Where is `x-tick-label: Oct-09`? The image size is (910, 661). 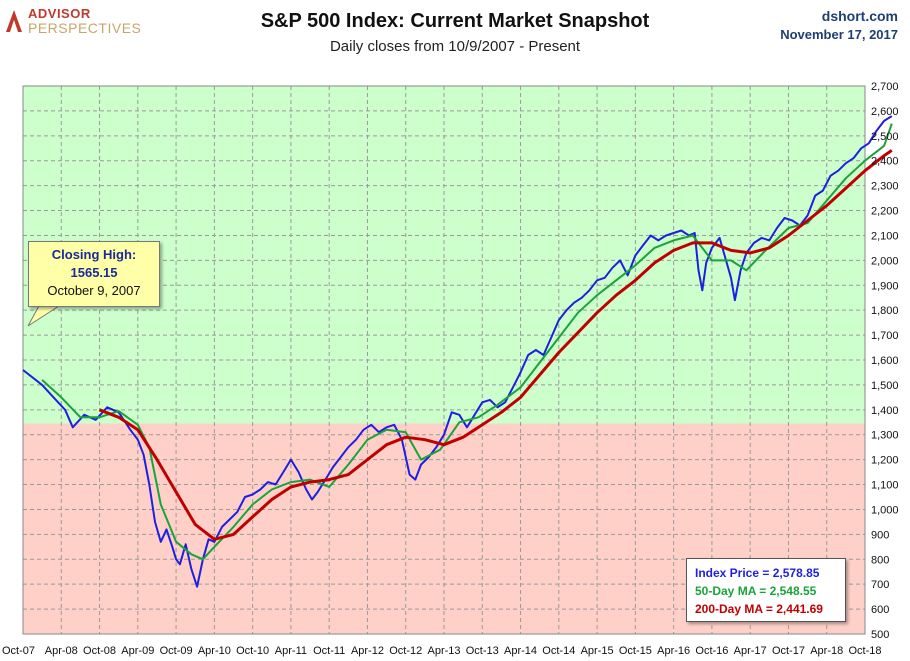 x-tick-label: Oct-09 is located at coordinates (176, 651).